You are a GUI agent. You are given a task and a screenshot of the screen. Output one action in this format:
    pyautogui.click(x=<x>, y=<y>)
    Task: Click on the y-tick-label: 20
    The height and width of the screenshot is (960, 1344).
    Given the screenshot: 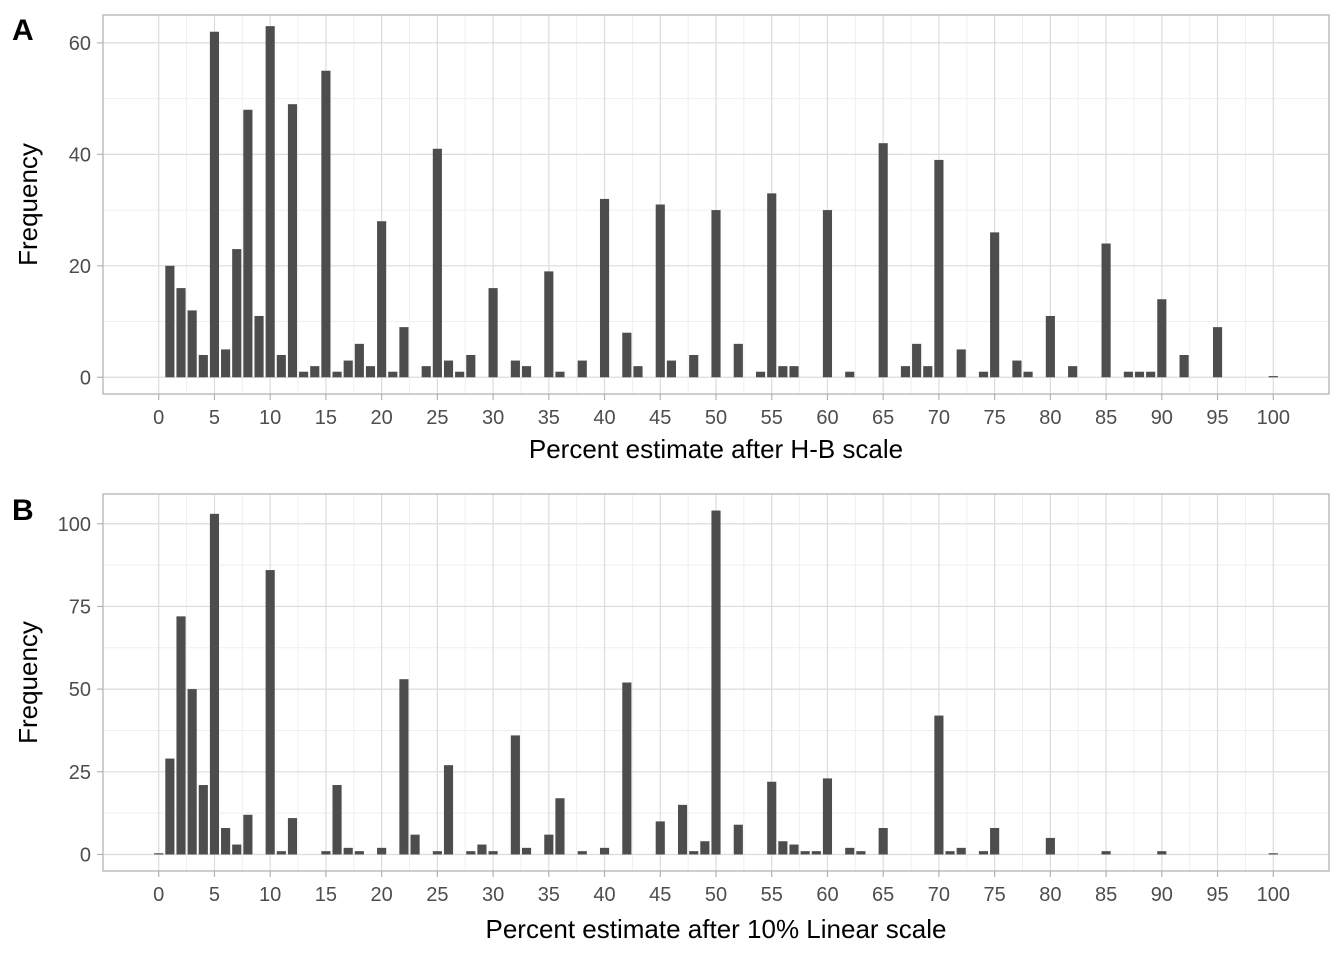 What is the action you would take?
    pyautogui.click(x=80, y=267)
    